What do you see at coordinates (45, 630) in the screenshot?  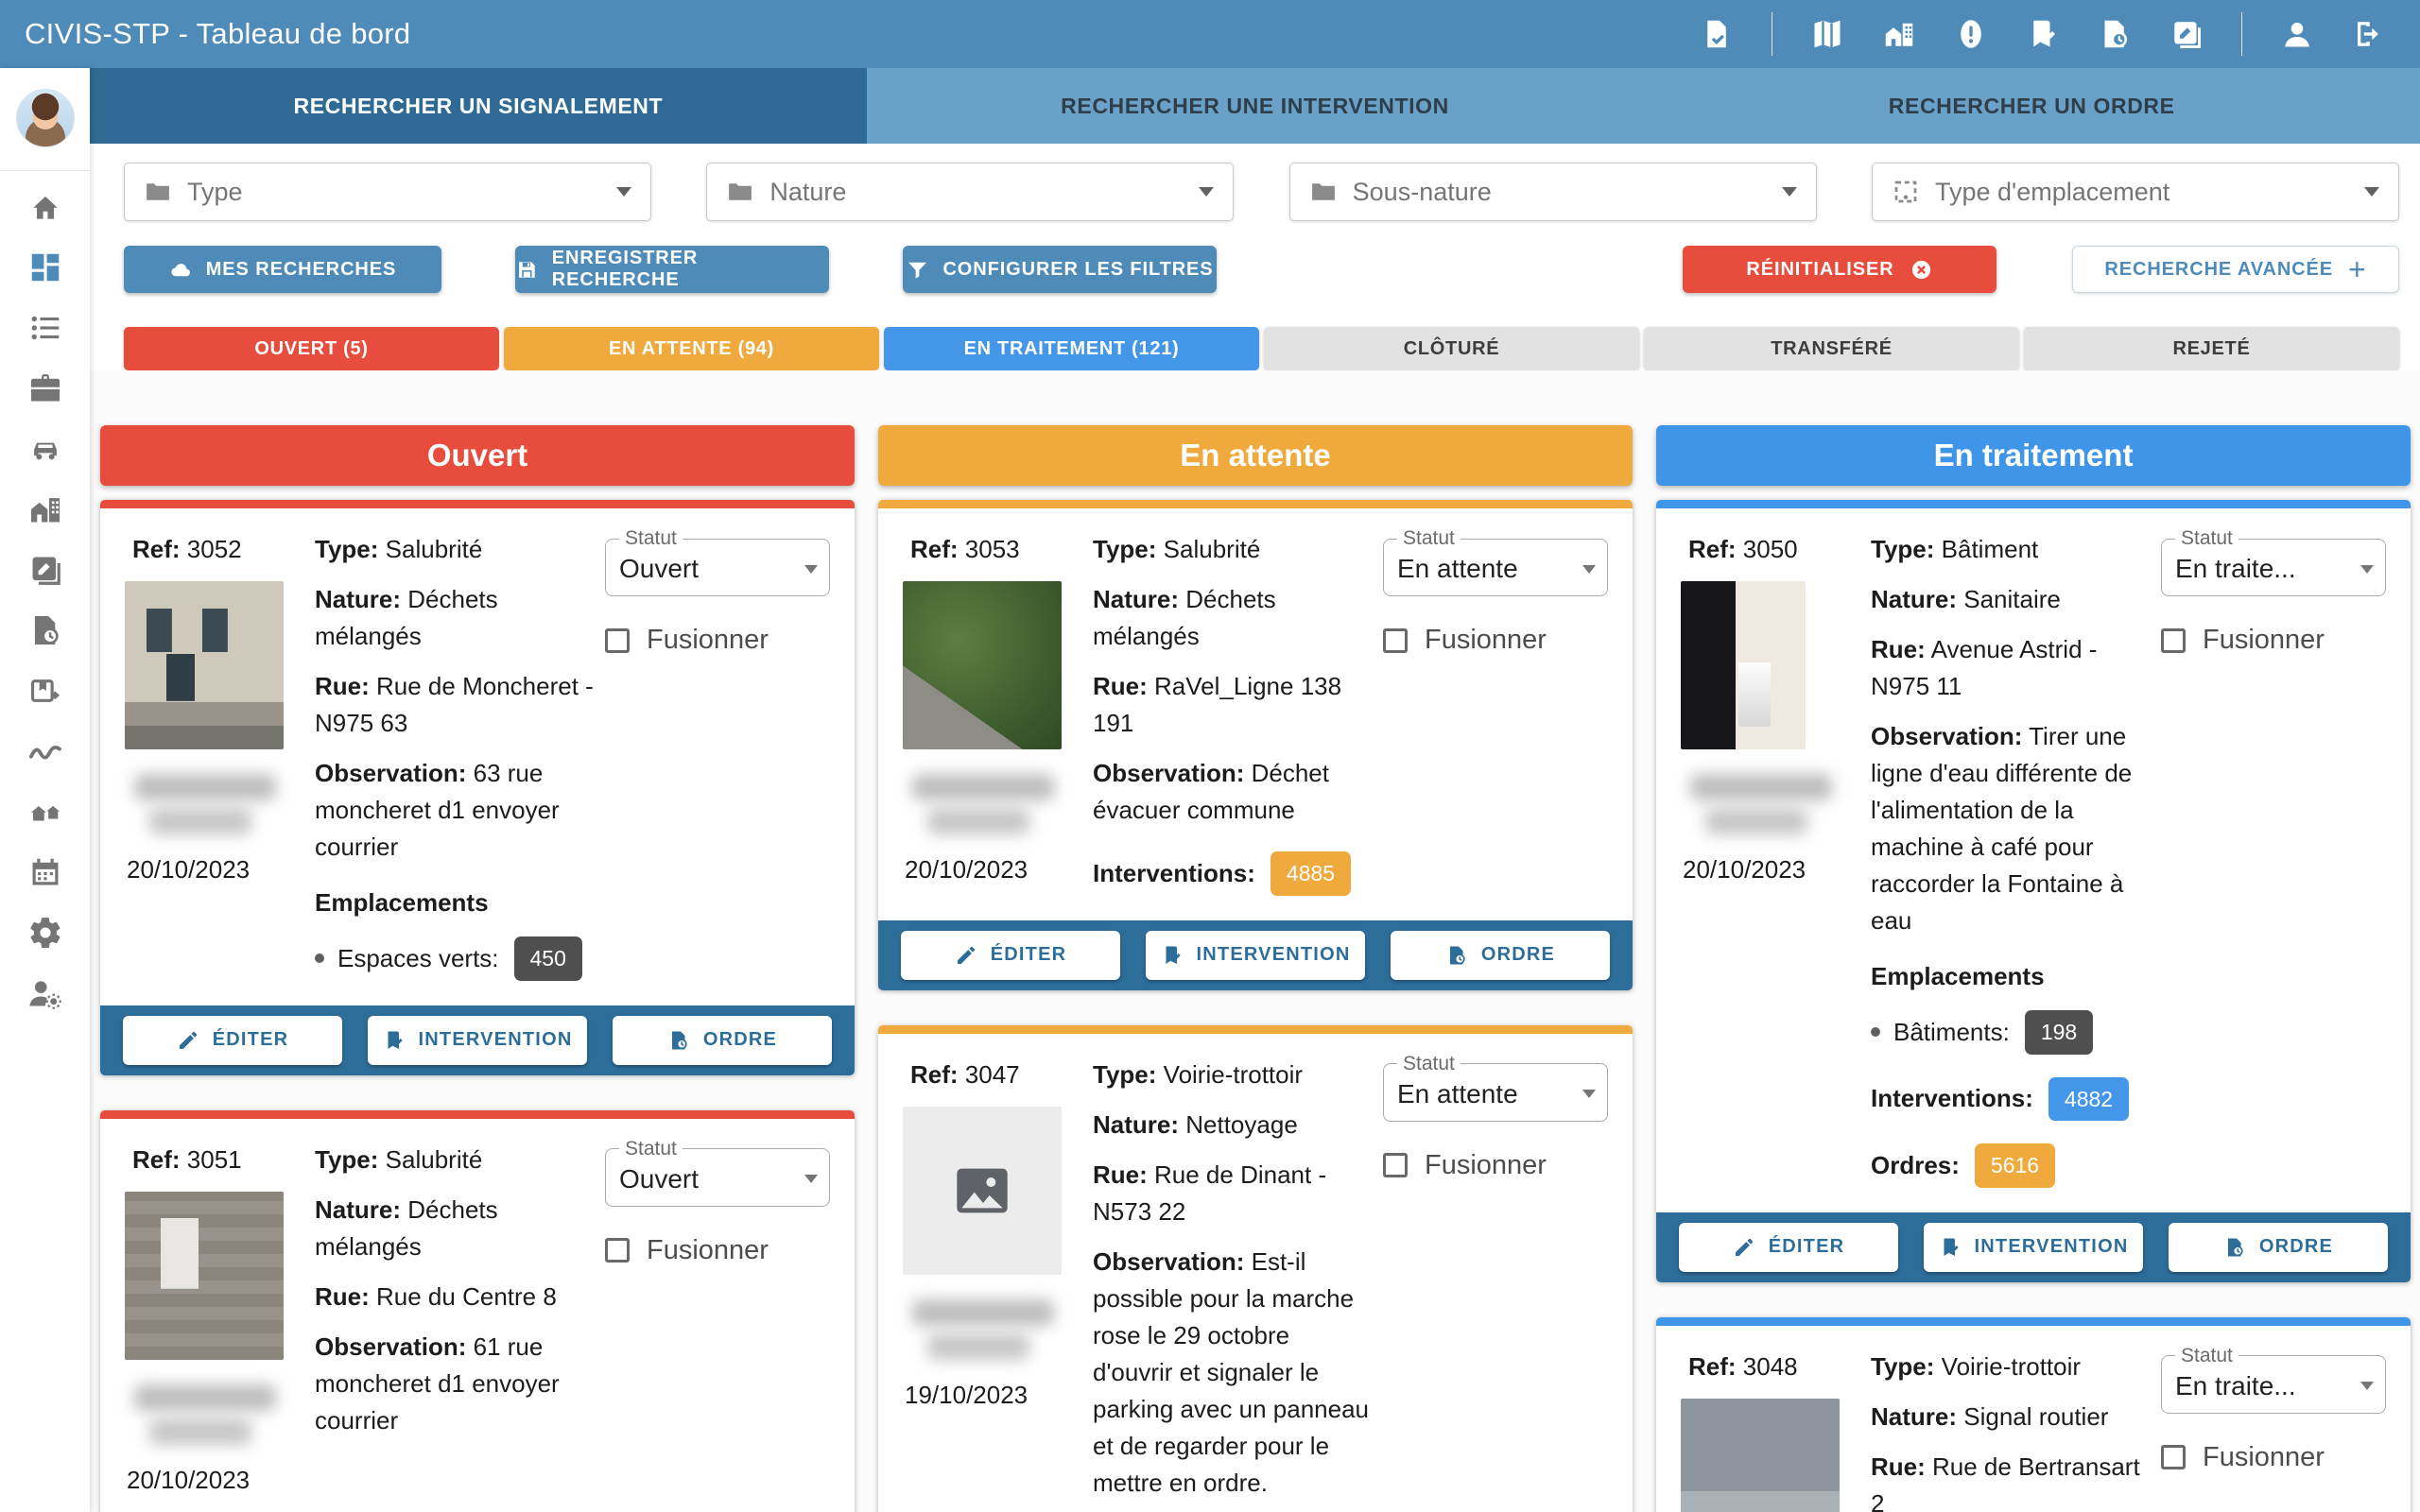 I see `sidebar-item-ordres` at bounding box center [45, 630].